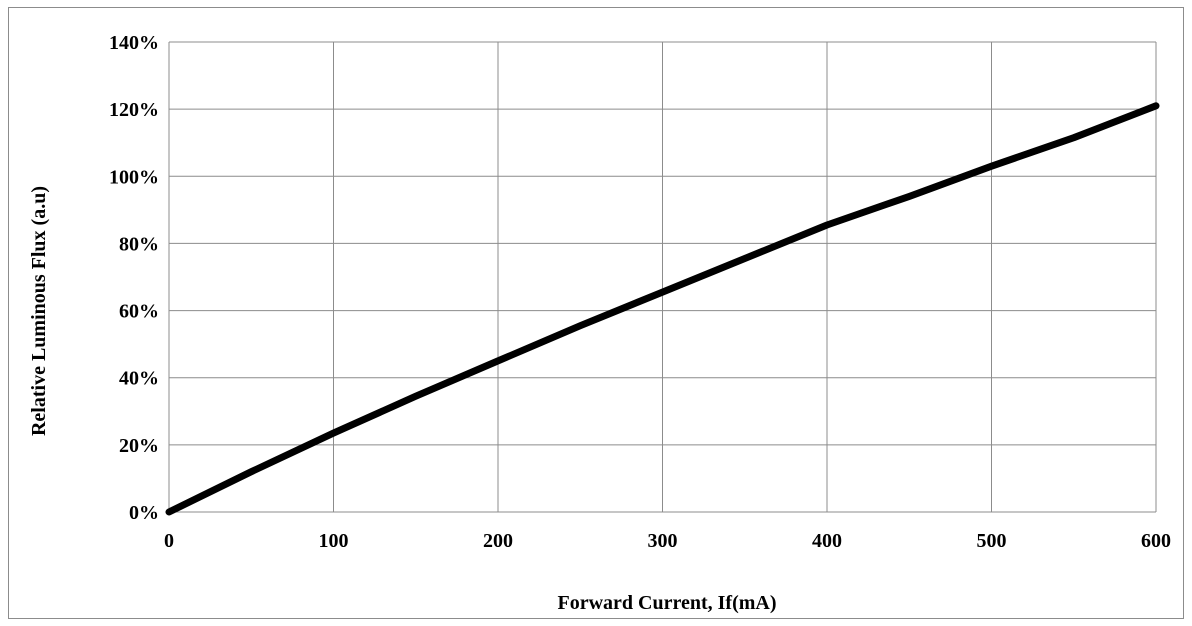 This screenshot has width=1192, height=626. What do you see at coordinates (134, 177) in the screenshot?
I see `y-tick-label: 100%` at bounding box center [134, 177].